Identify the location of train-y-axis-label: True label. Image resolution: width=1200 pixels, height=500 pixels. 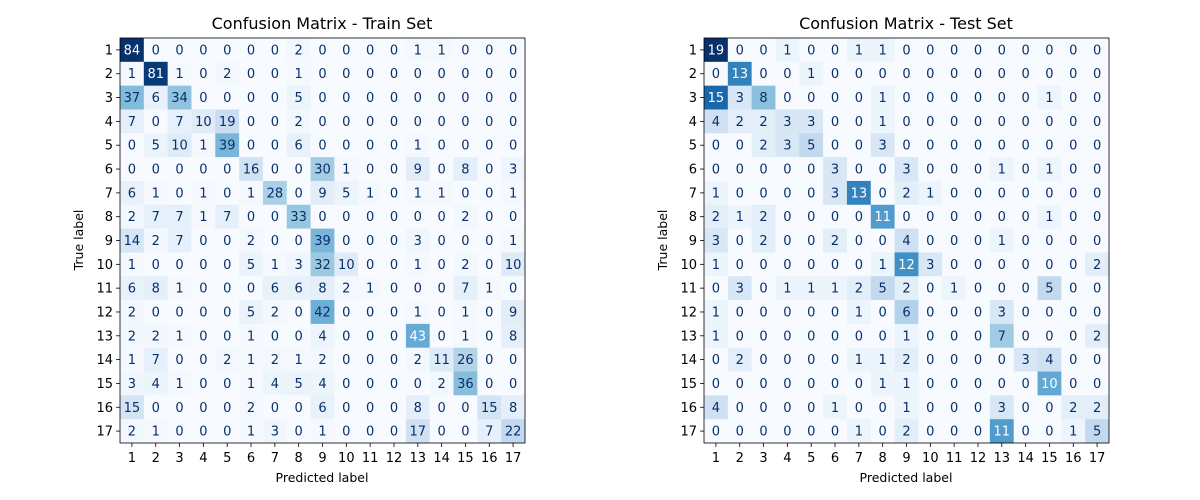
(78, 241).